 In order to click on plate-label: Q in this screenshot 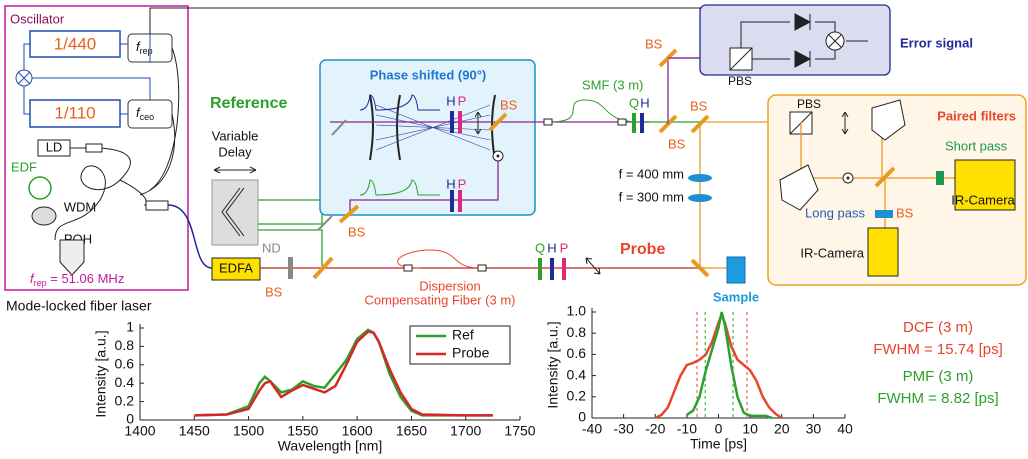, I will do `click(540, 247)`.